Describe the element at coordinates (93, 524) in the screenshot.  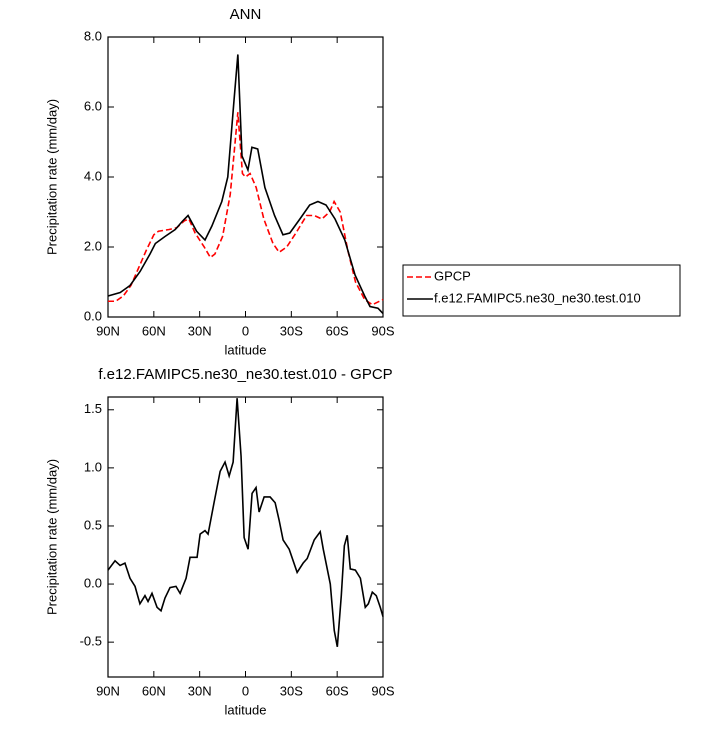
I see `y-tick-label: 0.5` at that location.